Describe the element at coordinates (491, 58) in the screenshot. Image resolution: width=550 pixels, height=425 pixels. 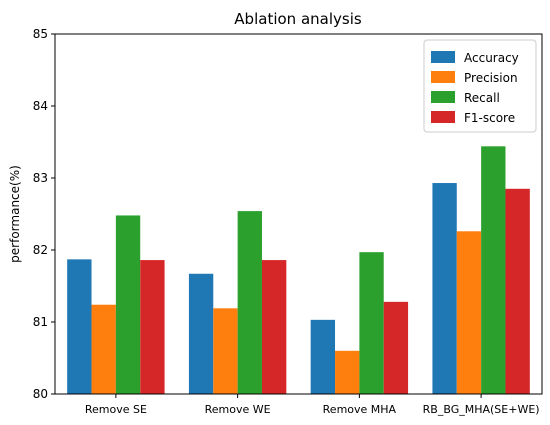
I see `legend-label-accuracy: Accuracy` at that location.